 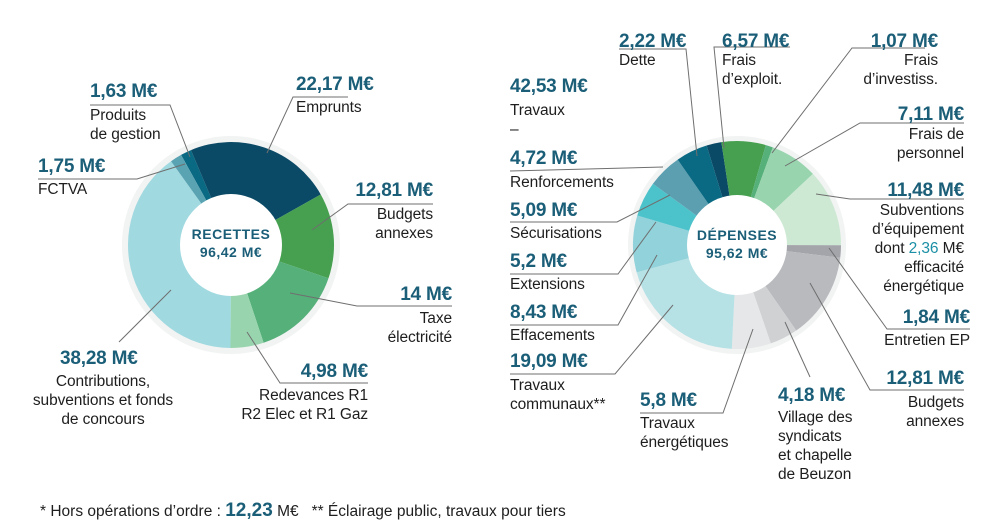 What do you see at coordinates (653, 41) in the screenshot?
I see `value-dette: 2,22 M€` at bounding box center [653, 41].